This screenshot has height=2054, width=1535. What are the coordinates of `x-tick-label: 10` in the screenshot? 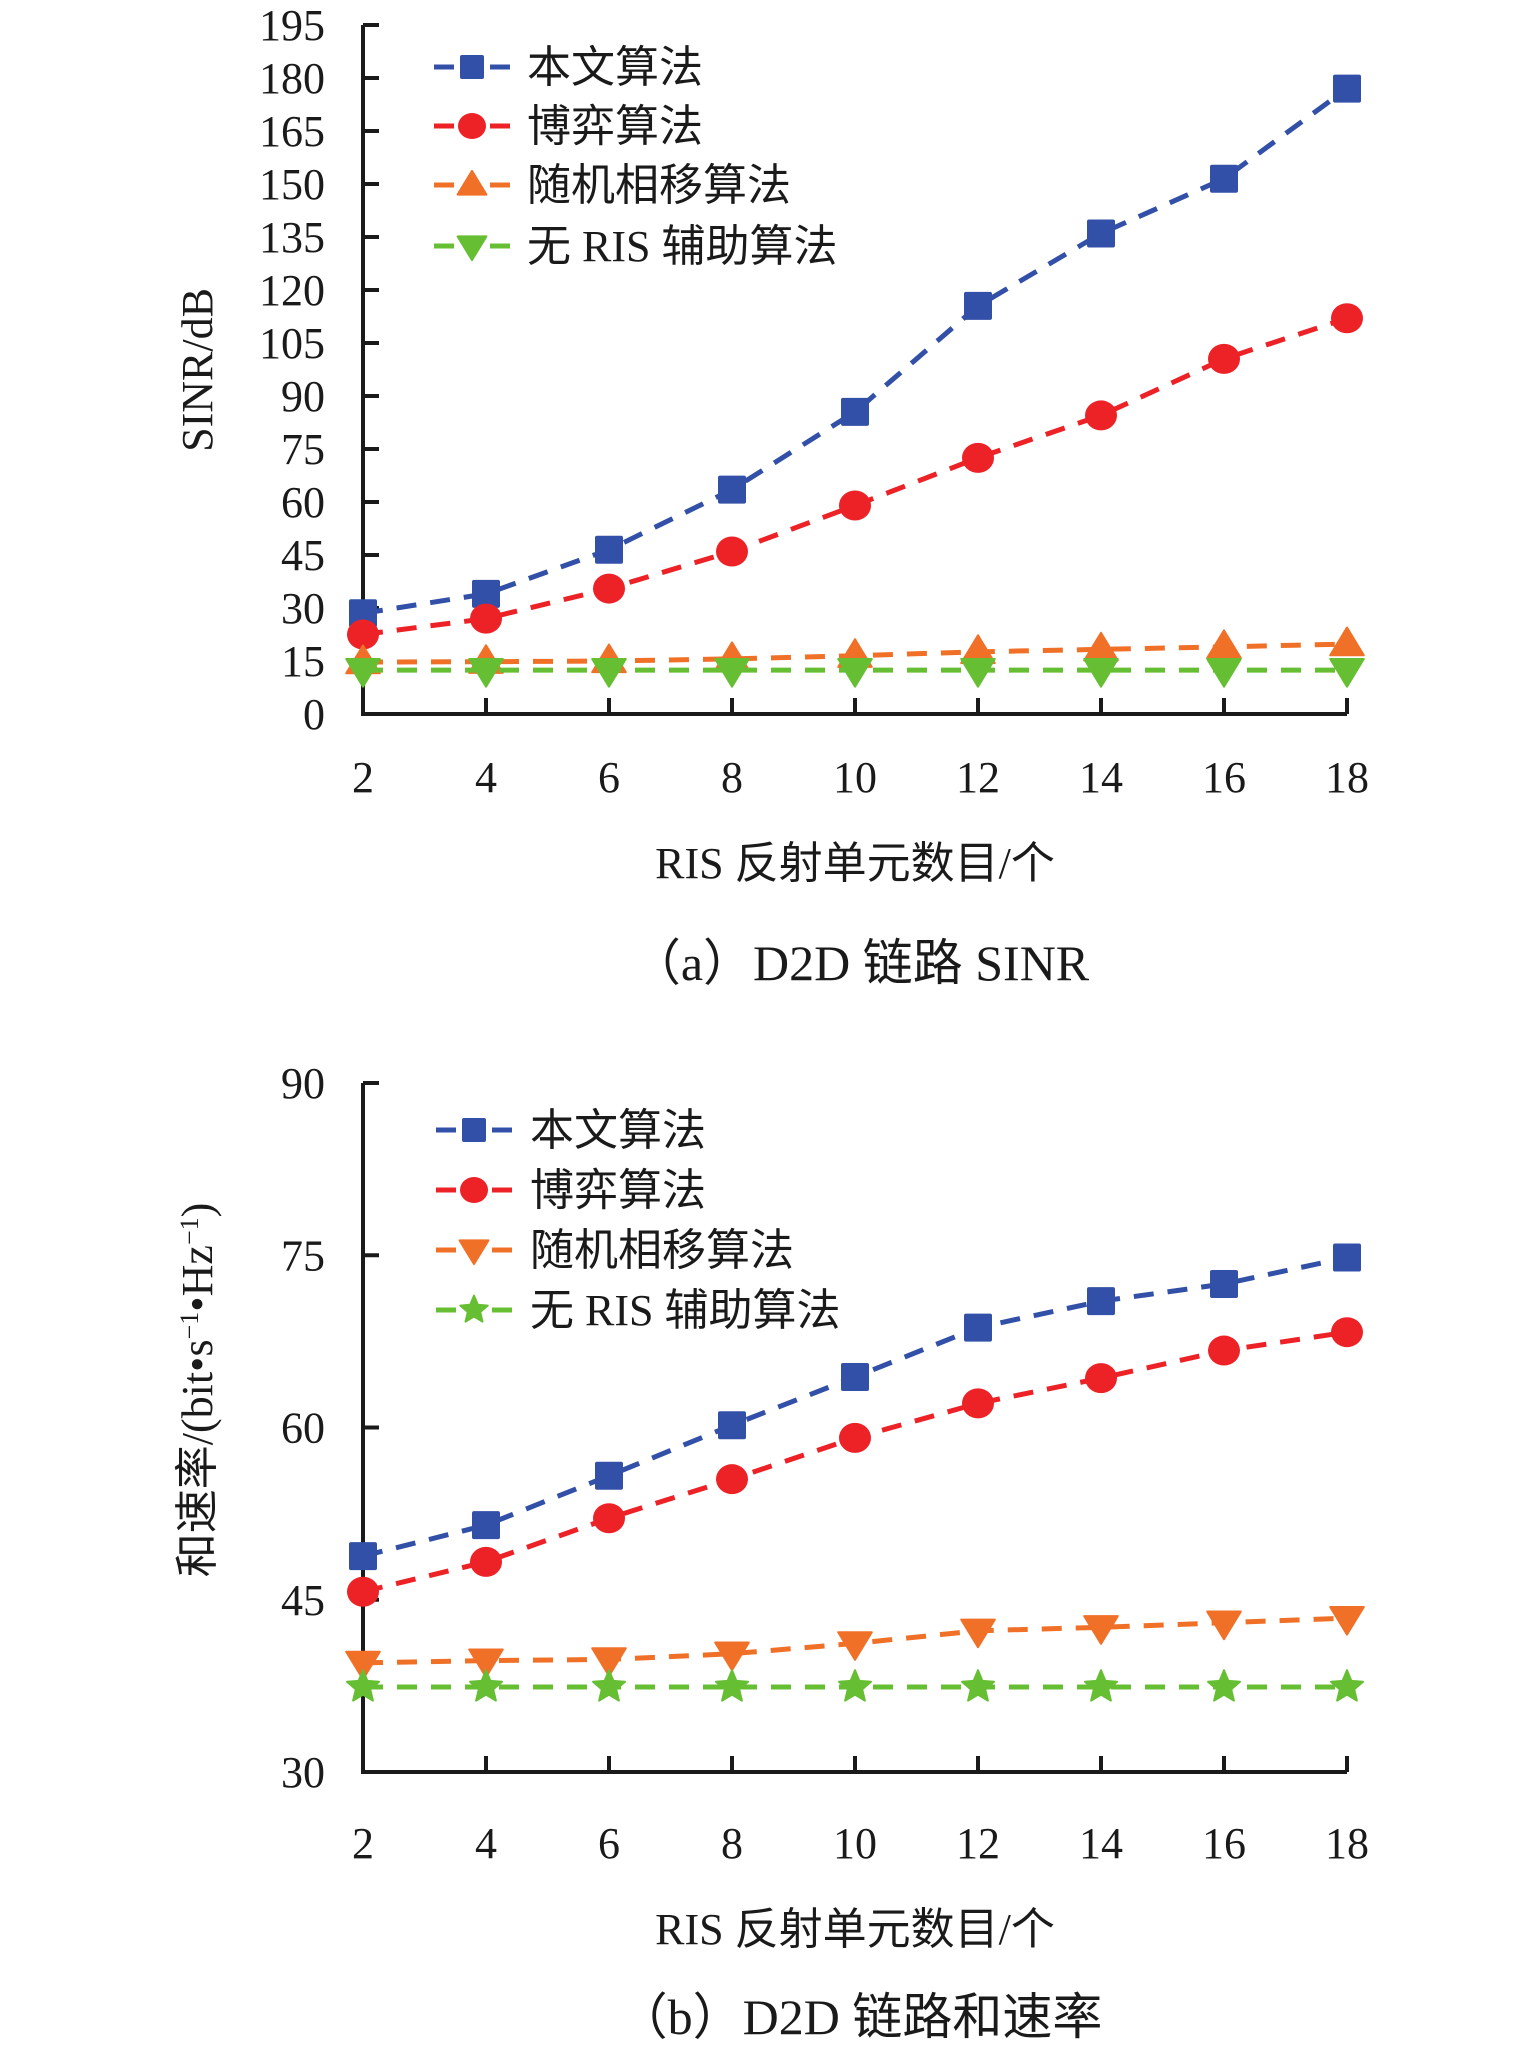 It's located at (855, 777).